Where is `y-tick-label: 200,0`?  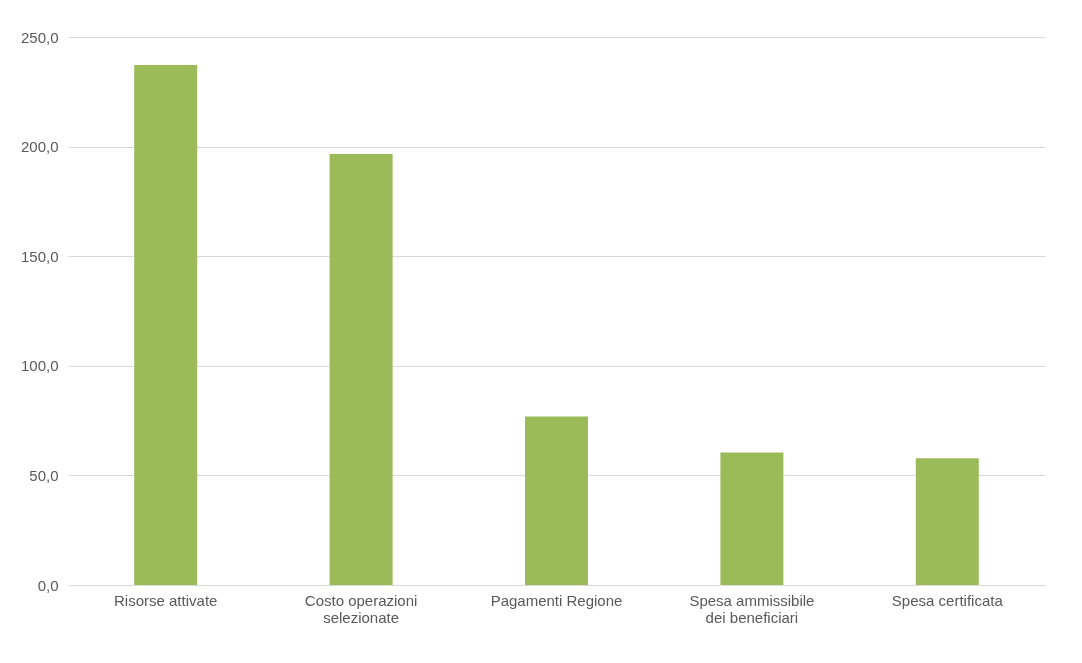 y-tick-label: 200,0 is located at coordinates (39, 147).